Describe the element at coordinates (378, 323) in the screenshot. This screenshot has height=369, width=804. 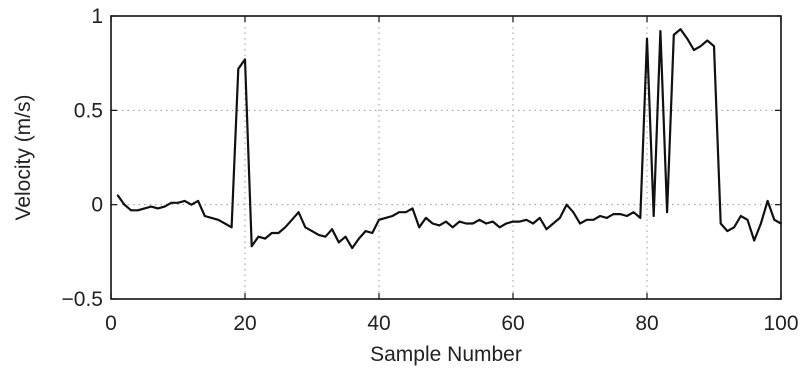
I see `x-tick-label: 40` at that location.